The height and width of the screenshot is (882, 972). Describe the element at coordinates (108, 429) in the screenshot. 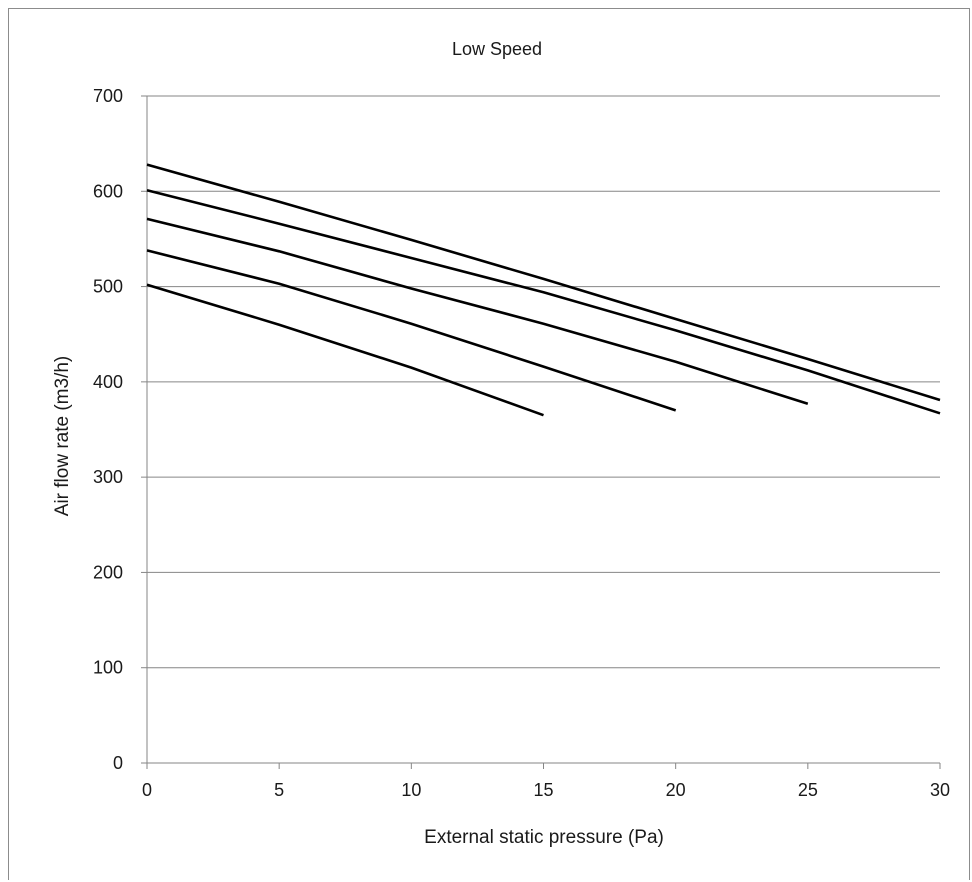

I see `y-tick-labels: 0 100 200 300 400 500 600 700` at that location.